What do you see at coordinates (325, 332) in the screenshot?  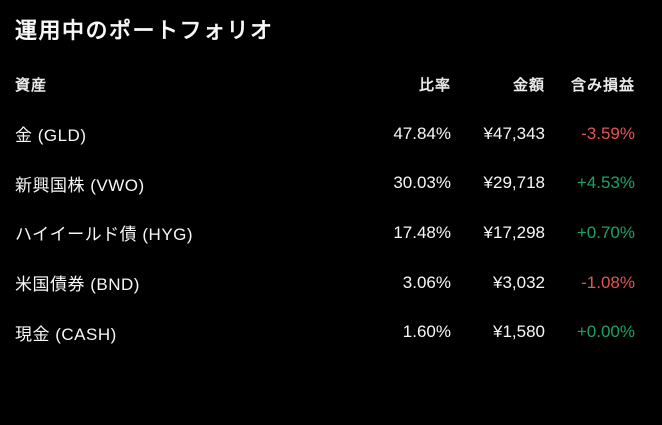 I see `table-row: 現金 (CASH) 1.60% ¥1,580 +0.00%` at bounding box center [325, 332].